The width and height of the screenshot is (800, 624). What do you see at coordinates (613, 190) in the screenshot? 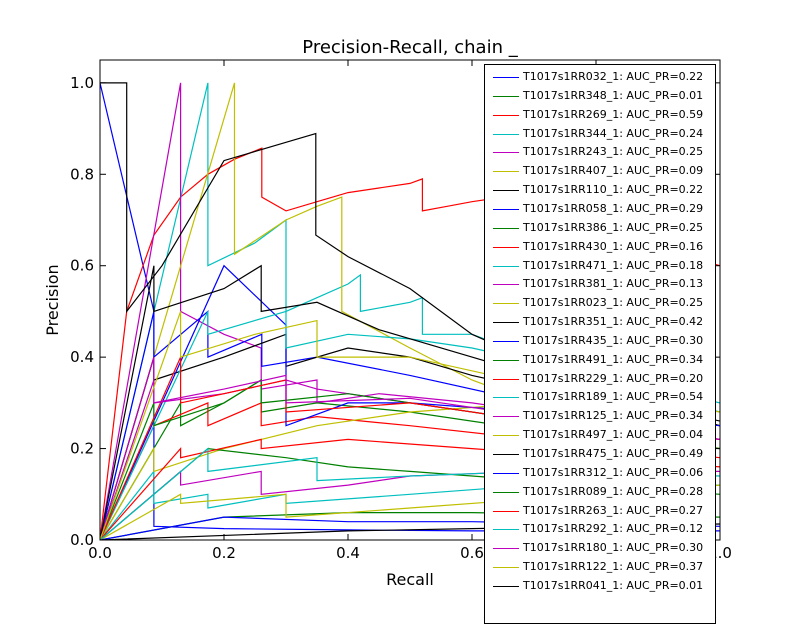
I see `legend-label: T1017s1RR110_1: AUC_PR=0.22` at bounding box center [613, 190].